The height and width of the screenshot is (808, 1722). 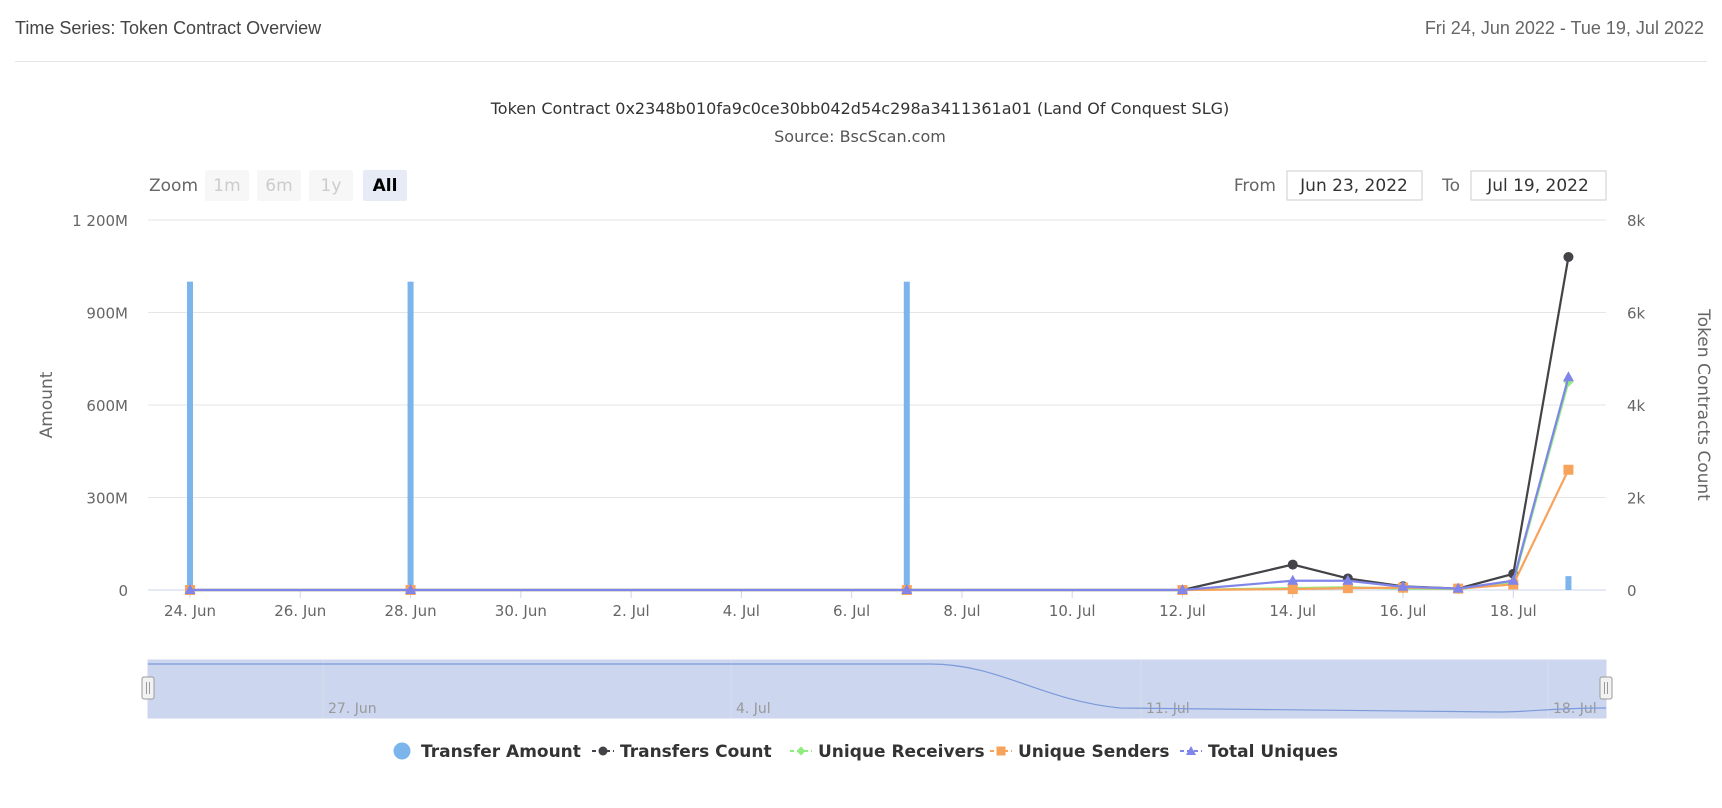 I want to click on x-tick-label: 16. Jul, so click(x=1403, y=611).